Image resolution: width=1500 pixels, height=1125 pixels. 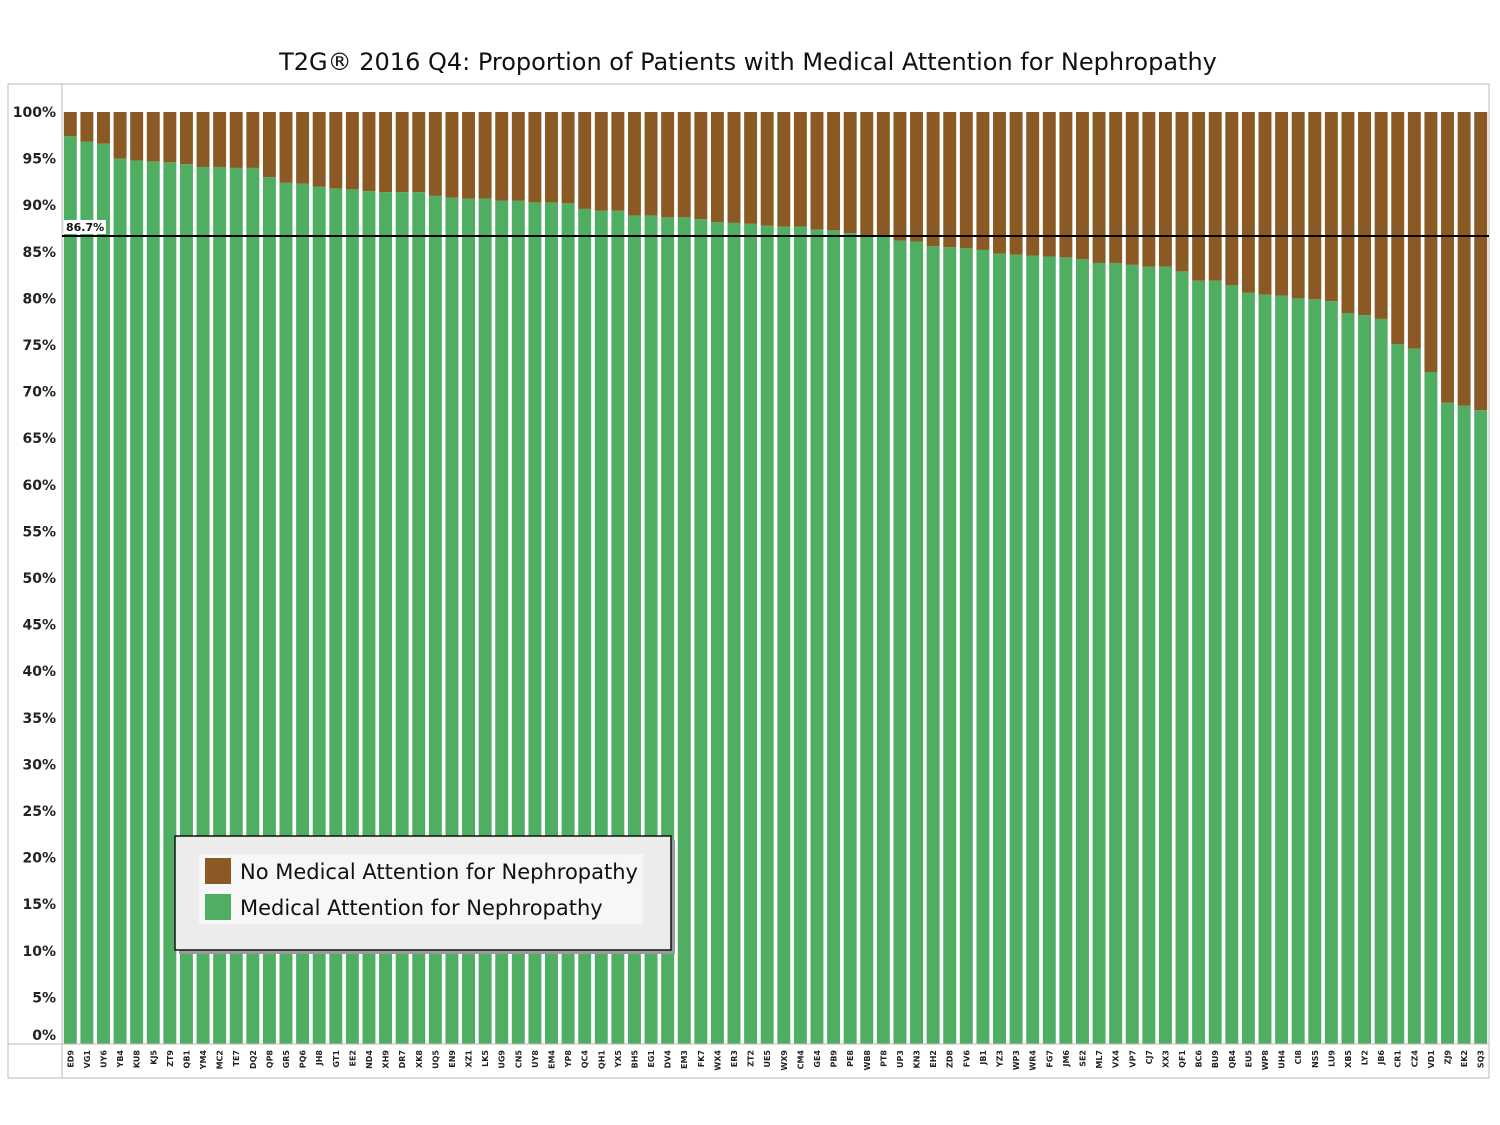 What do you see at coordinates (220, 1059) in the screenshot?
I see `x-tick-label: MC2` at bounding box center [220, 1059].